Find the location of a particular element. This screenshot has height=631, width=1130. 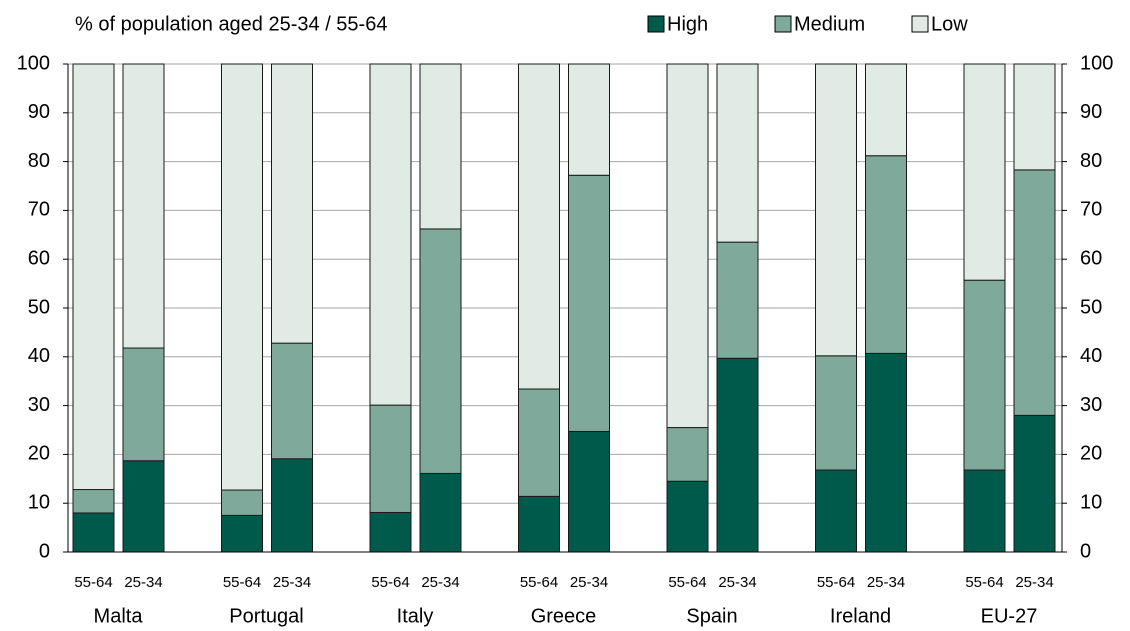

y-tick-label: 10 is located at coordinates (39, 502).